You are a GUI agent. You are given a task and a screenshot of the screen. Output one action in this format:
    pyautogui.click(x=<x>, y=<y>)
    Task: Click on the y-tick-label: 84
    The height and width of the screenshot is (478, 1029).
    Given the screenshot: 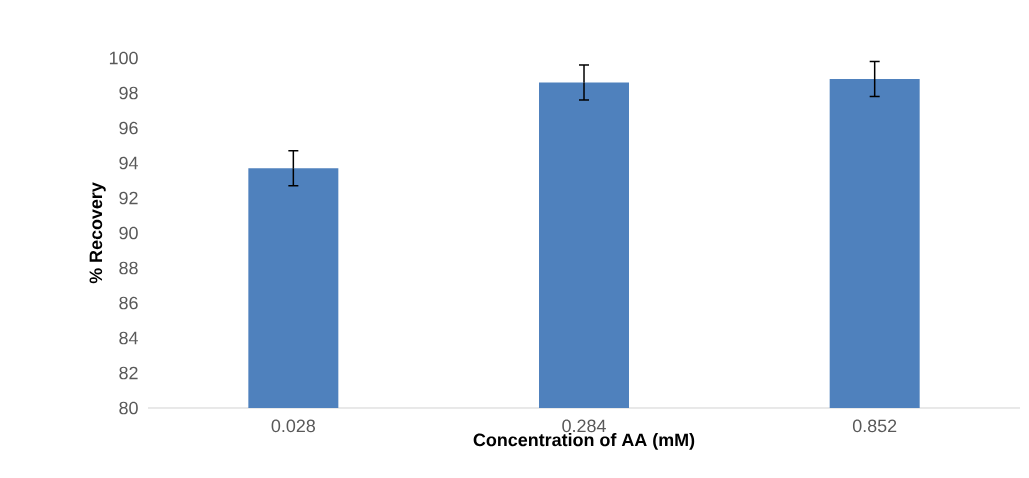 What is the action you would take?
    pyautogui.click(x=128, y=338)
    